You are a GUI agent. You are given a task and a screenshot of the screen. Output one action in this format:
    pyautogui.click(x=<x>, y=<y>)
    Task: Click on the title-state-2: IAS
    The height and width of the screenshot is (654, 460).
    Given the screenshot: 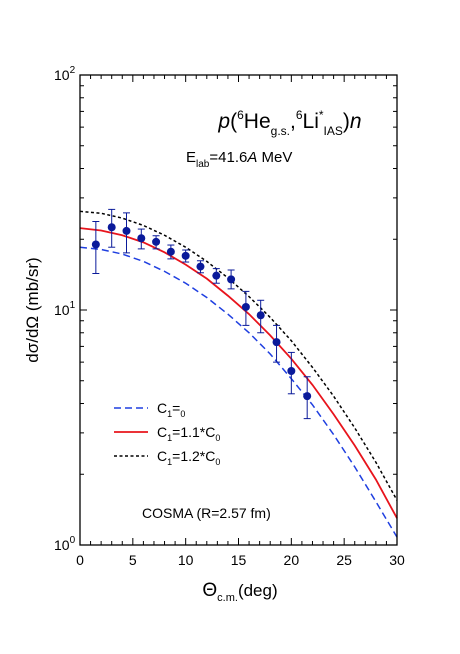 What is the action you would take?
    pyautogui.click(x=333, y=131)
    